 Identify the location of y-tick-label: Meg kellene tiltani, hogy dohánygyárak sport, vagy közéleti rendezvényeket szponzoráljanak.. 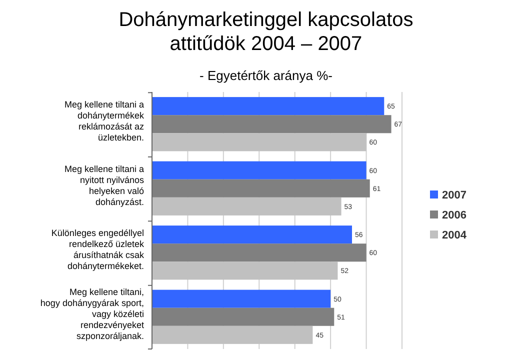
(92, 313).